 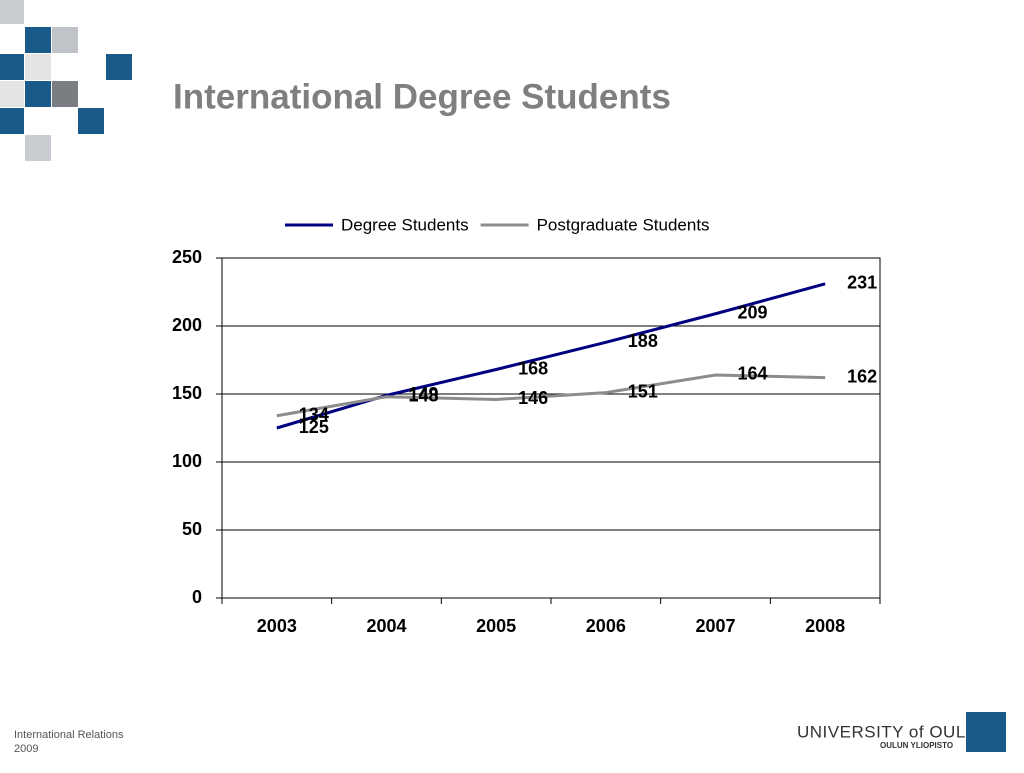 What do you see at coordinates (862, 376) in the screenshot?
I see `data-label: 162` at bounding box center [862, 376].